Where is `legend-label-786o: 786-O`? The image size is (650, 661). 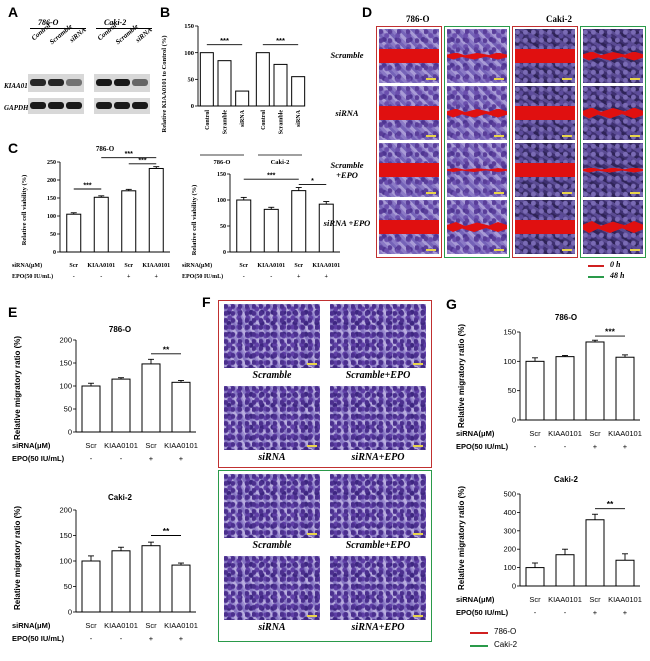 legend-label-786o: 786-O is located at coordinates (505, 631).